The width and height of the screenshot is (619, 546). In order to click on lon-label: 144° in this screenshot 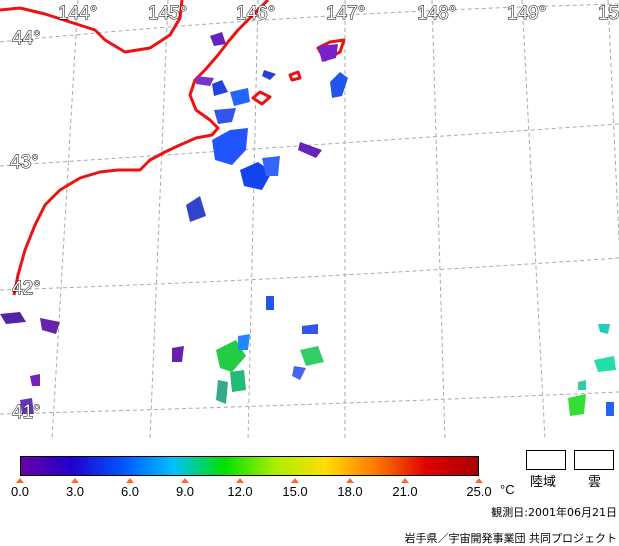, I will do `click(77, 13)`.